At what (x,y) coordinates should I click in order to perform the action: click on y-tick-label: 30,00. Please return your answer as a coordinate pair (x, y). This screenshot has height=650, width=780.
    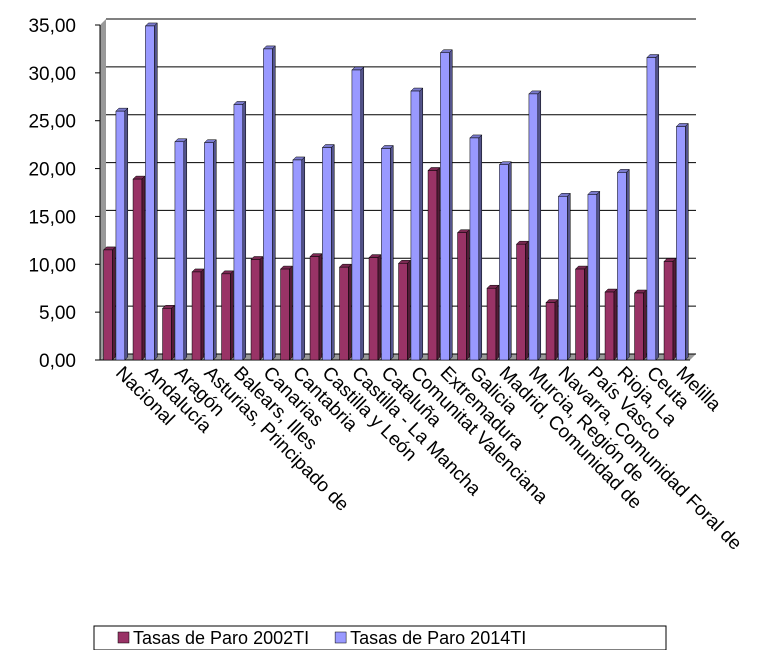
    Looking at the image, I should click on (52, 74).